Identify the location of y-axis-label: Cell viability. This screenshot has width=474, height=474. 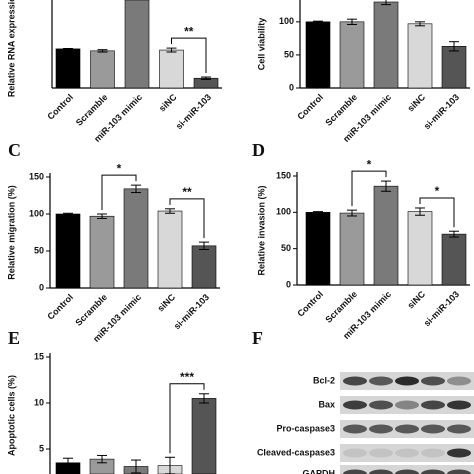
(261, 44).